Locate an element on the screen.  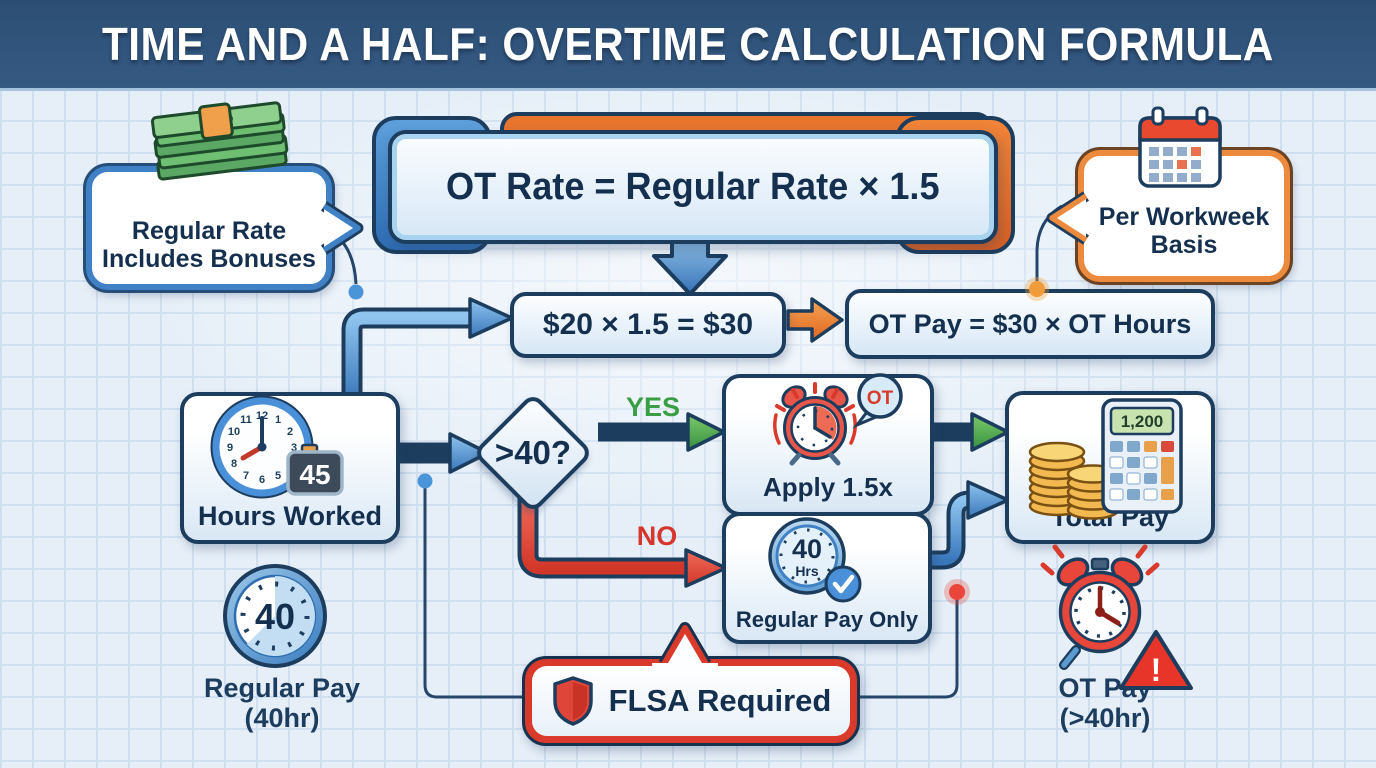
ot-pay-legend-line2: (>40hr) is located at coordinates (1105, 717).